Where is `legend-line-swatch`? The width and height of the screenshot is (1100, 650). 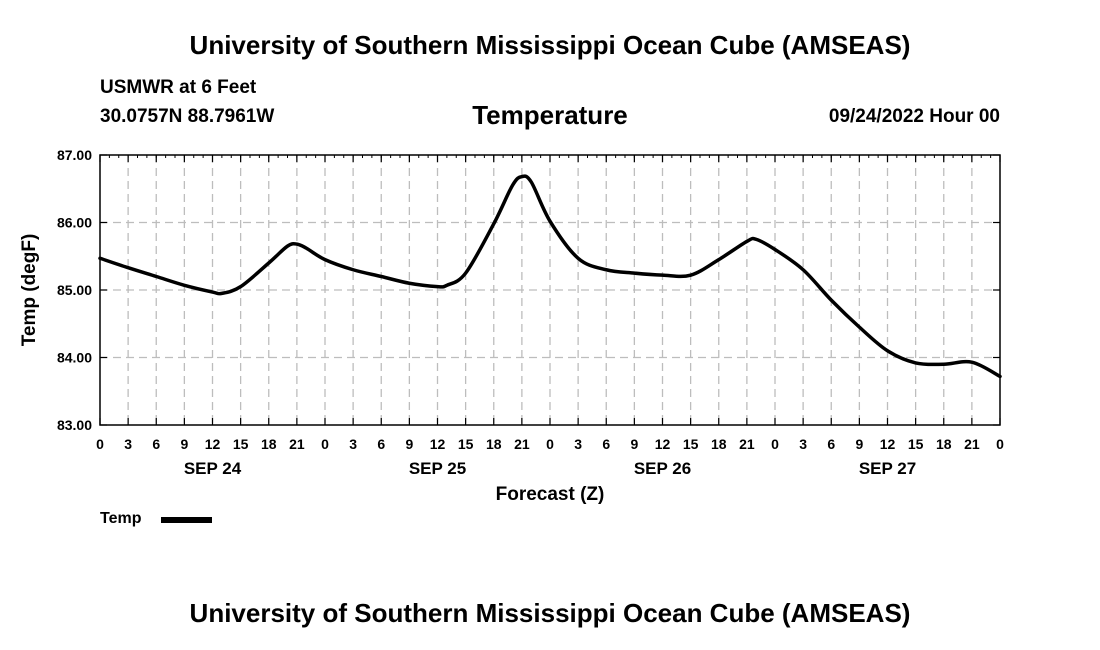
legend-line-swatch is located at coordinates (186, 520).